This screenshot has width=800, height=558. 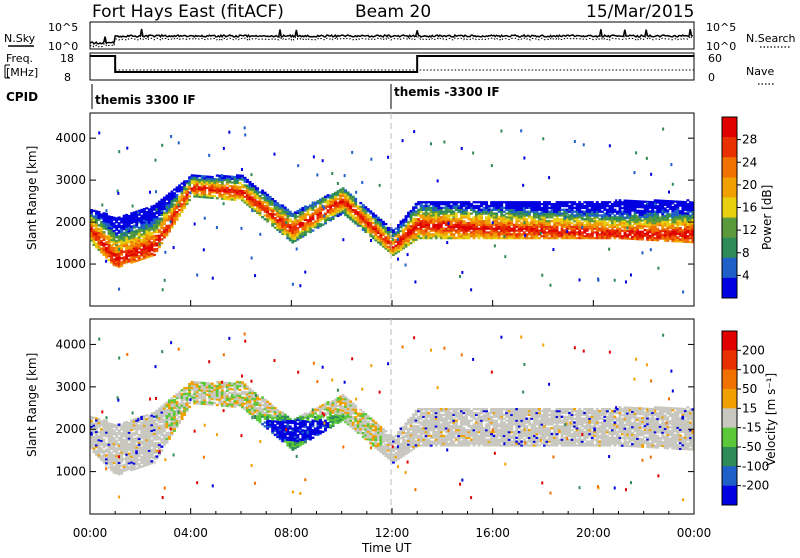 I want to click on cpid-segment-2: themis -3300 IF, so click(x=447, y=92).